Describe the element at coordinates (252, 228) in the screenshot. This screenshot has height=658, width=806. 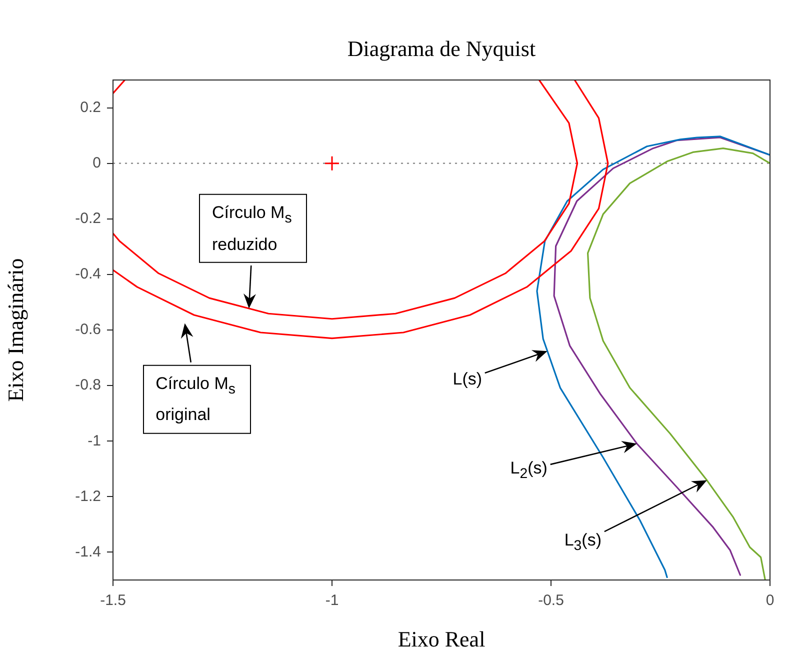
I see `text: Círculo M$_{s}$ reduzido` at that location.